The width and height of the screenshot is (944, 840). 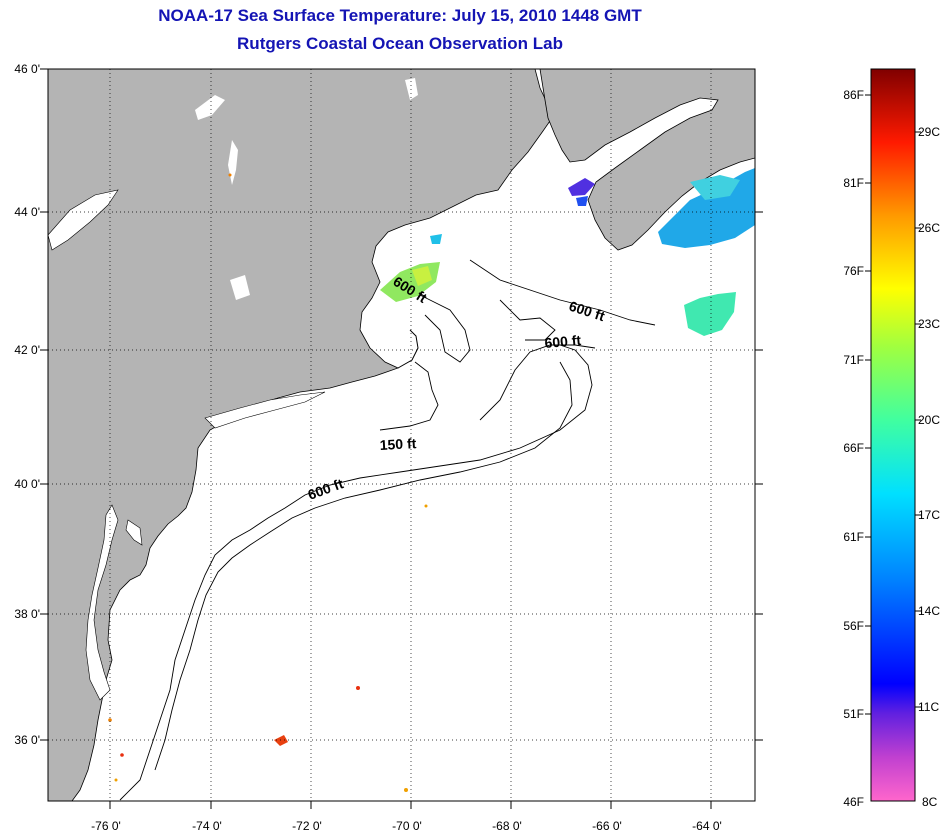 What do you see at coordinates (853, 360) in the screenshot?
I see `colorbar-f-label: 71F` at bounding box center [853, 360].